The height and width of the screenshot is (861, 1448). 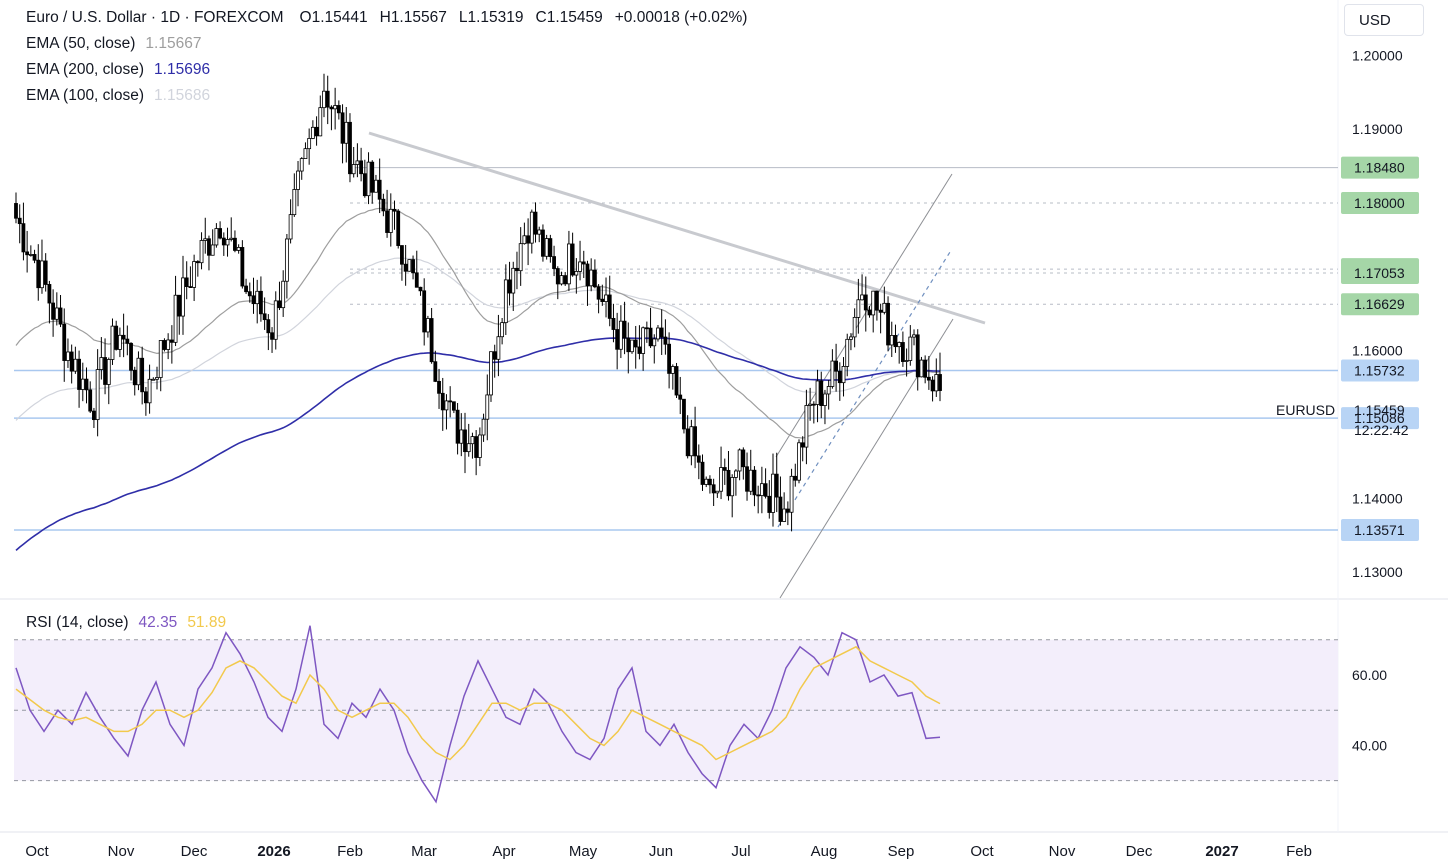 I want to click on level-label-7: 1.13571, so click(x=1379, y=530).